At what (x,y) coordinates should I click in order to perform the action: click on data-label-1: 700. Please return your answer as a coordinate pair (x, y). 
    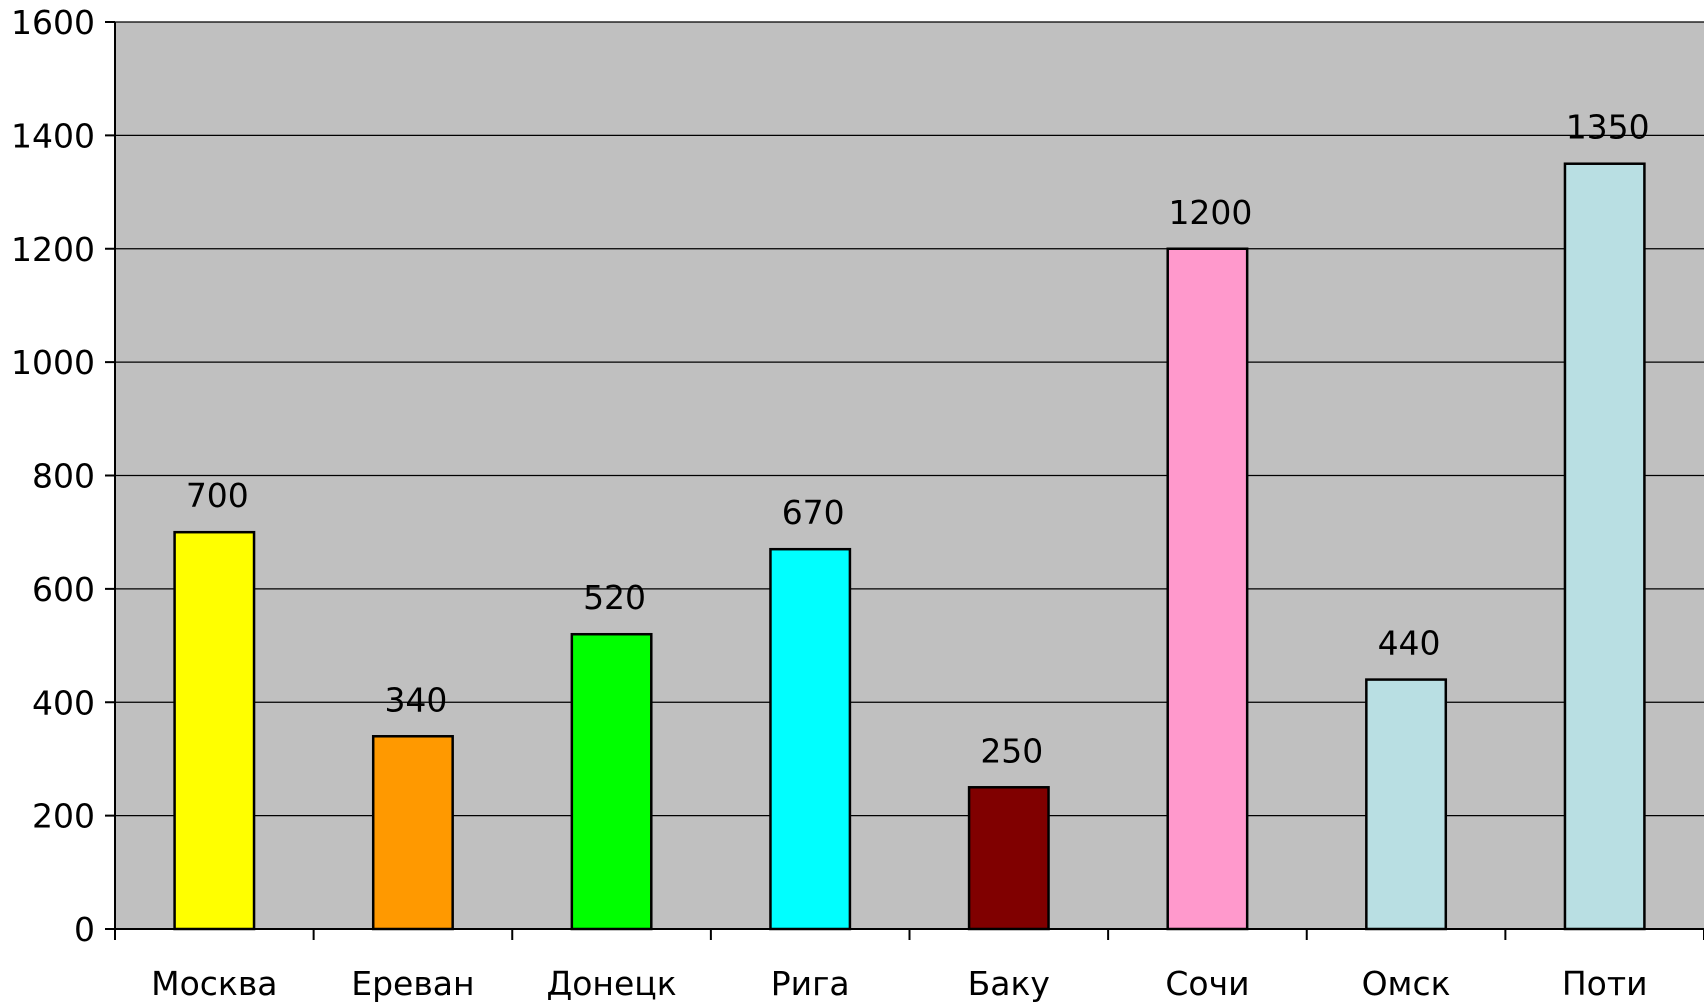
    Looking at the image, I should click on (217, 495).